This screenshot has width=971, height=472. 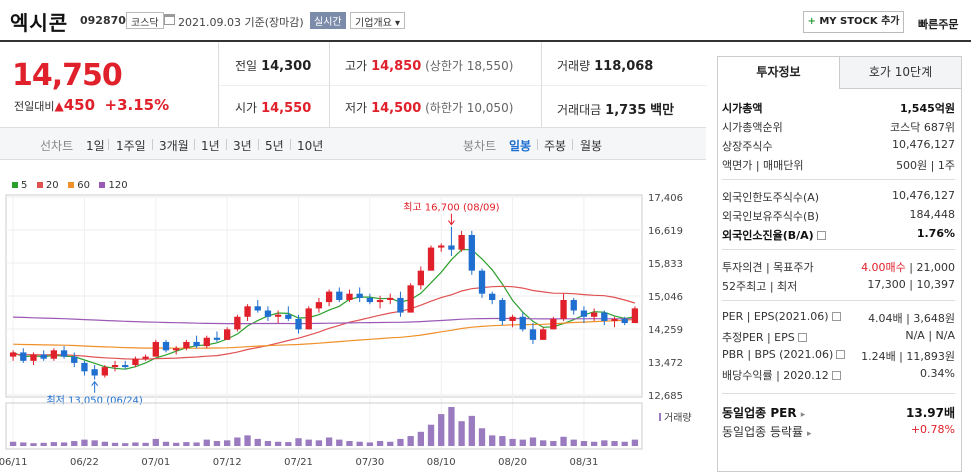 What do you see at coordinates (838, 165) in the screenshot?
I see `par-row: 액면가 | 매매단위 500원 | 1주` at bounding box center [838, 165].